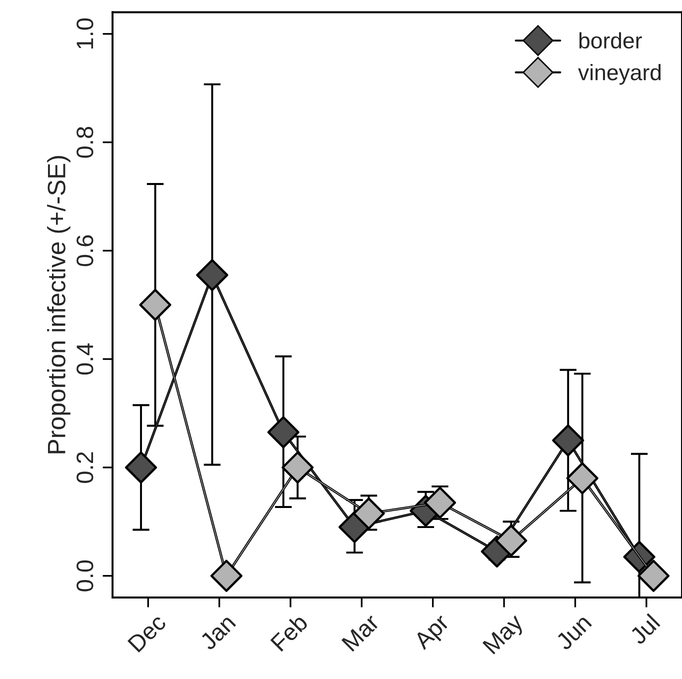 The height and width of the screenshot is (679, 682). I want to click on x-tick-label: May, so click(505, 635).